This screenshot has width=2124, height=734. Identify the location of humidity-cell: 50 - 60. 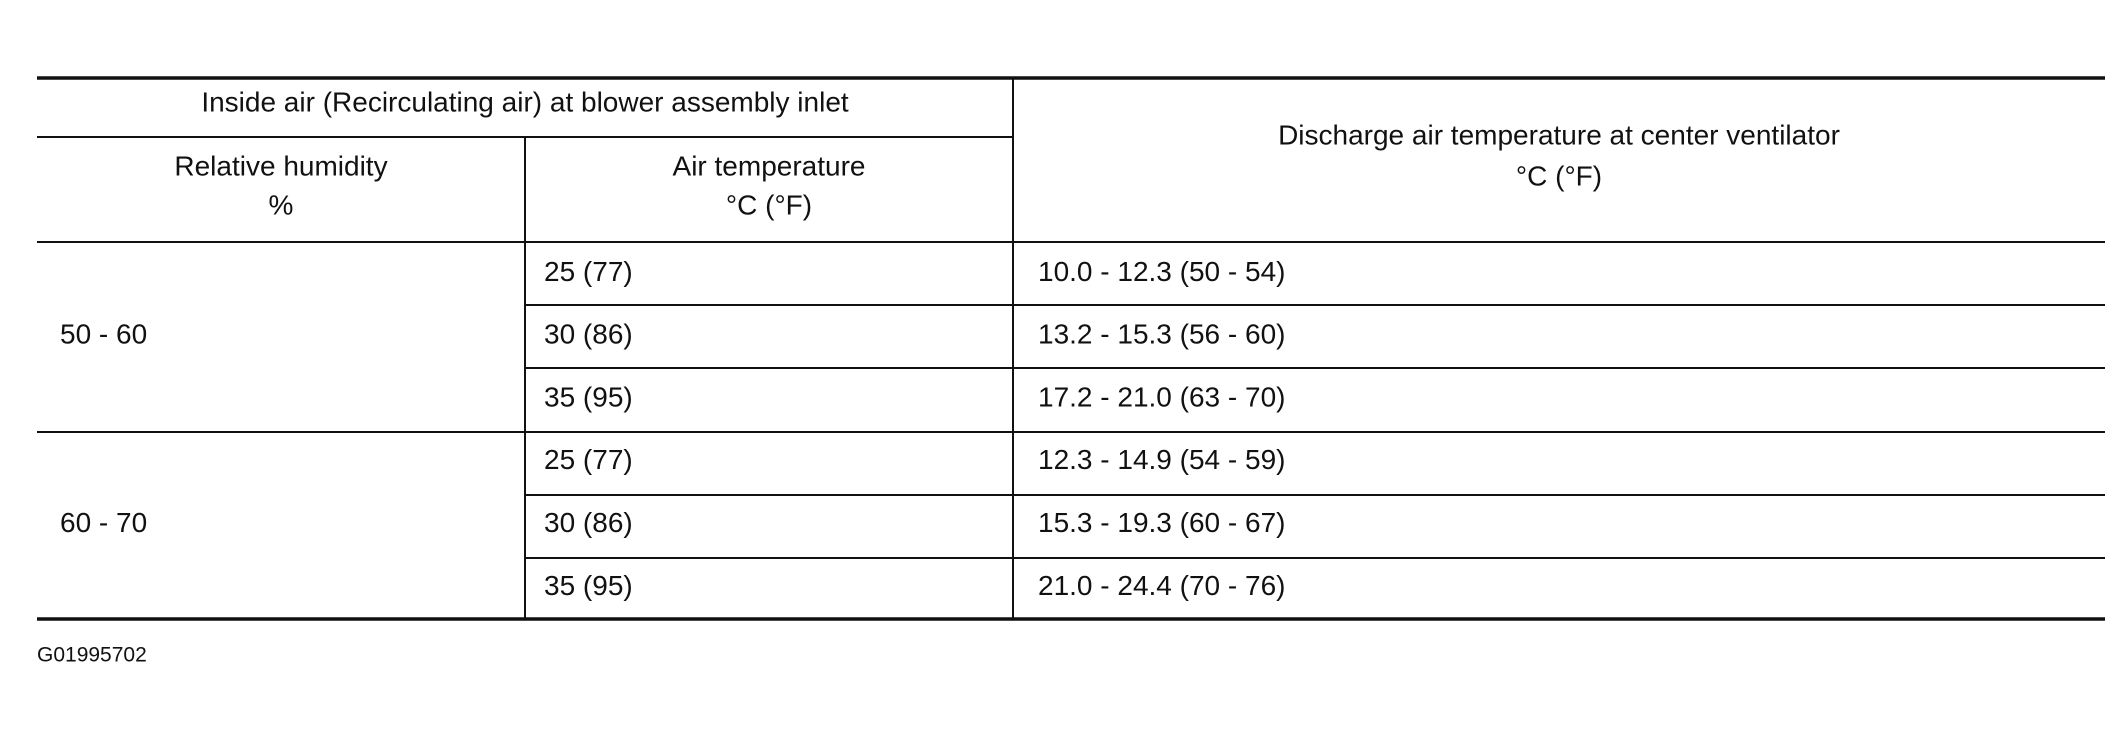
(103, 334).